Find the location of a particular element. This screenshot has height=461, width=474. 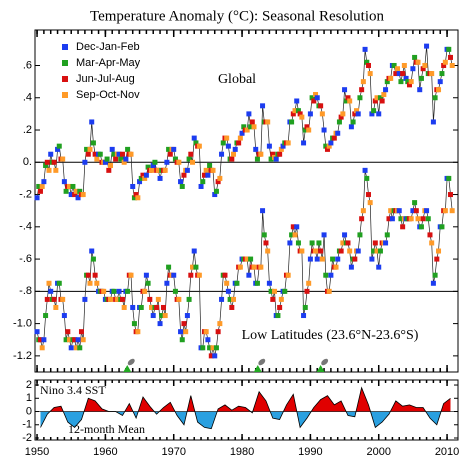

nino-title: Nino 3.4 SST is located at coordinates (73, 390).